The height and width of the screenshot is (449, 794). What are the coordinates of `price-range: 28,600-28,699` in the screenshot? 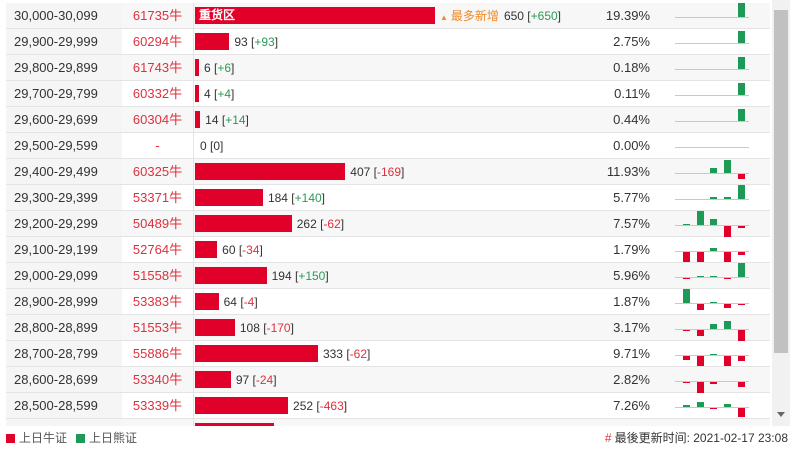 It's located at (64, 379).